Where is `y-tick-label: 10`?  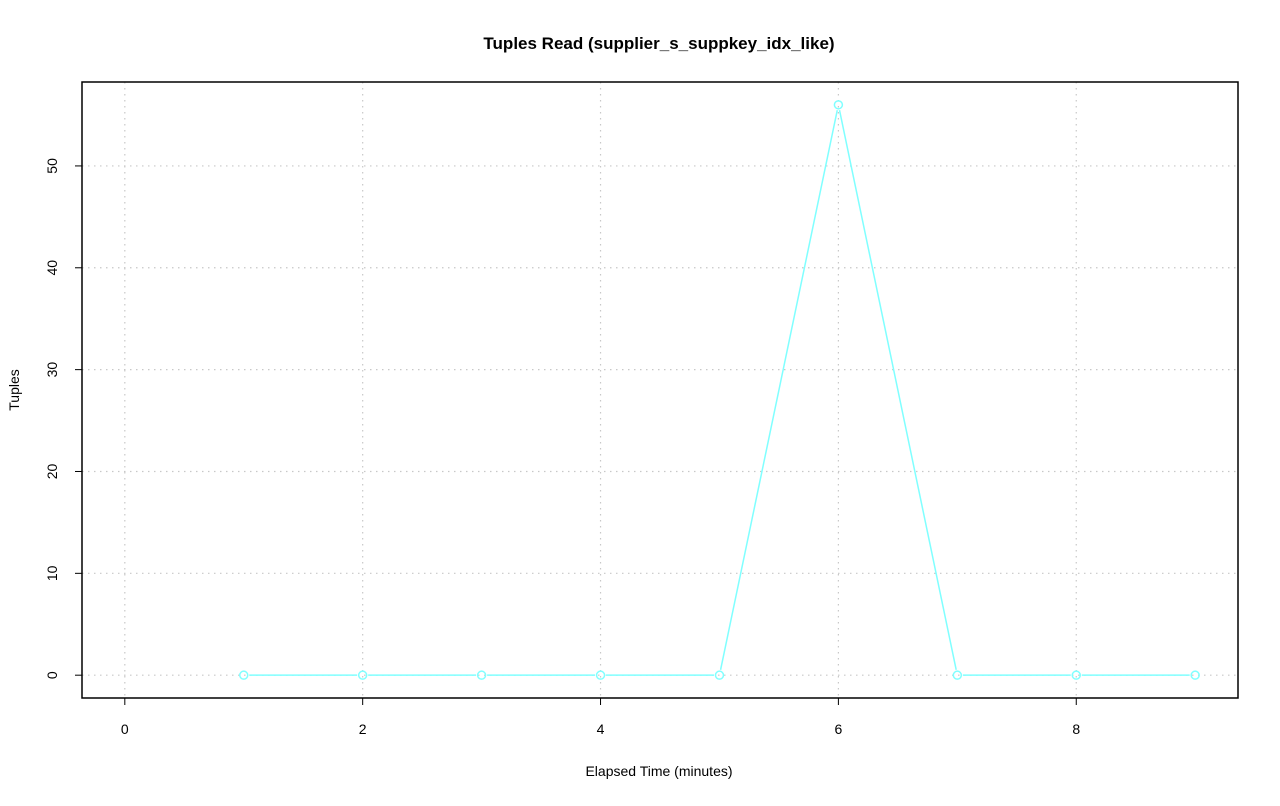
y-tick-label: 10 is located at coordinates (52, 573).